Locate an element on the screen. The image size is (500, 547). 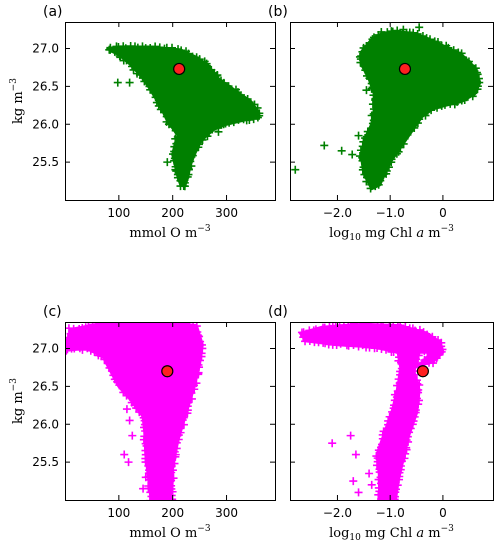
panel-label: (a) is located at coordinates (53, 12).